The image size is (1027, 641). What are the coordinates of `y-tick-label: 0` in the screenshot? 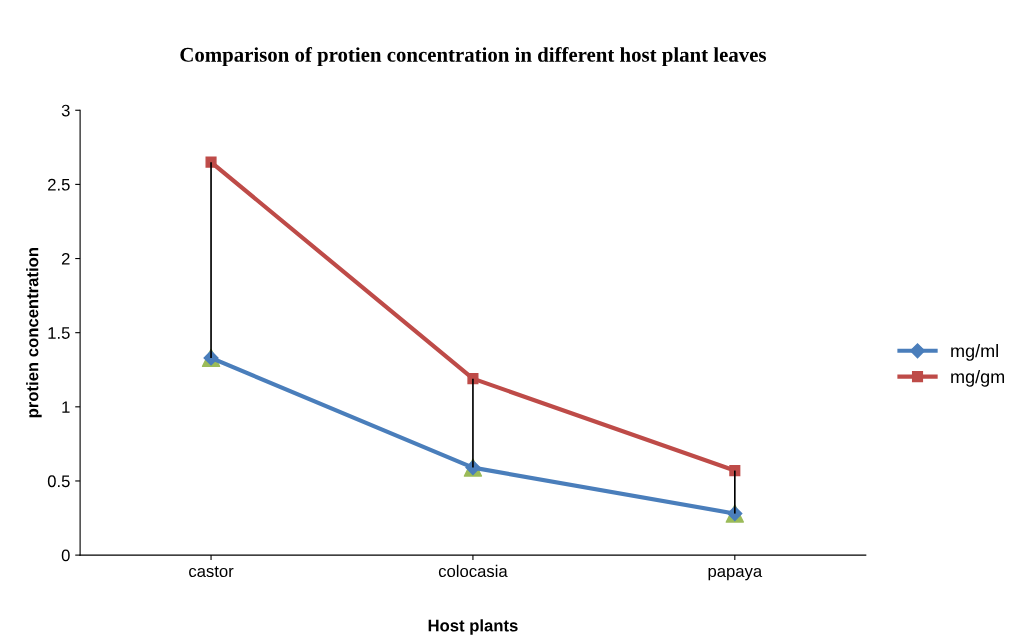 It's located at (65, 555).